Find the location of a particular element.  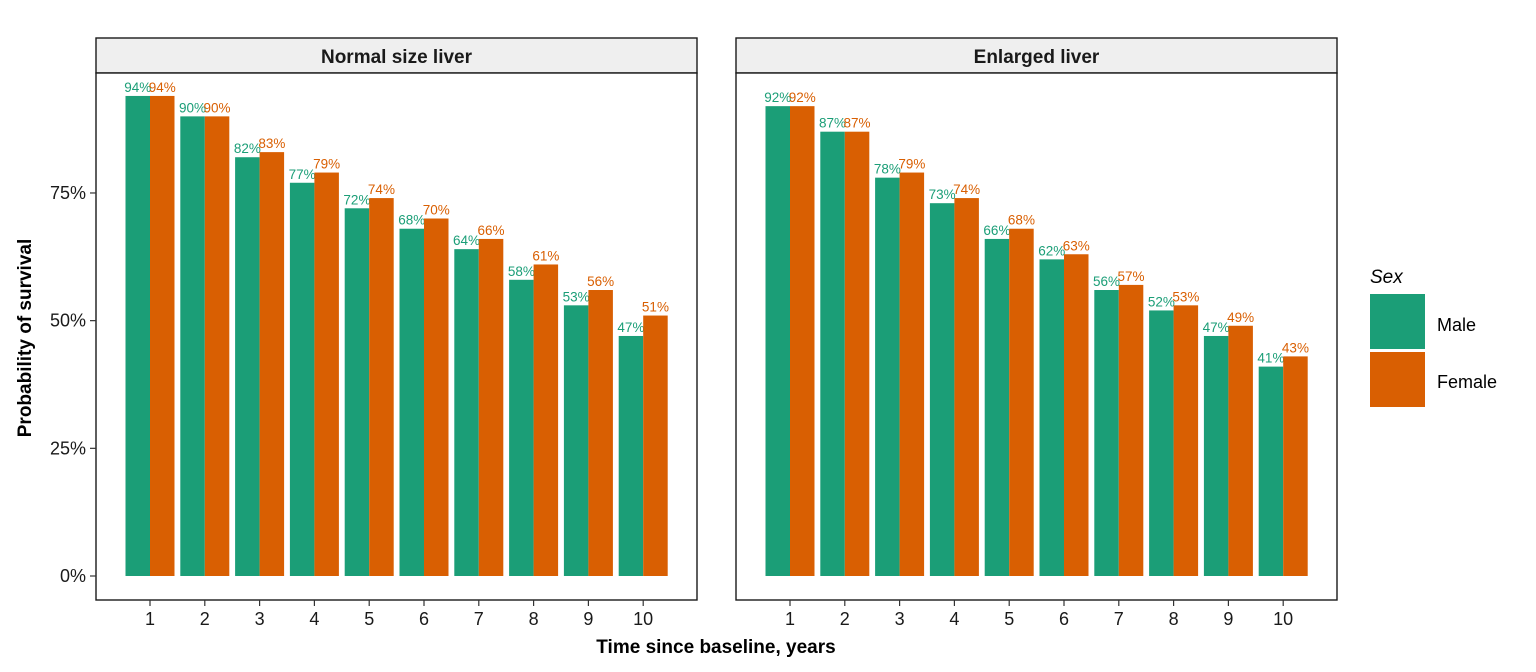

bar-label-female: 61% is located at coordinates (545, 255).